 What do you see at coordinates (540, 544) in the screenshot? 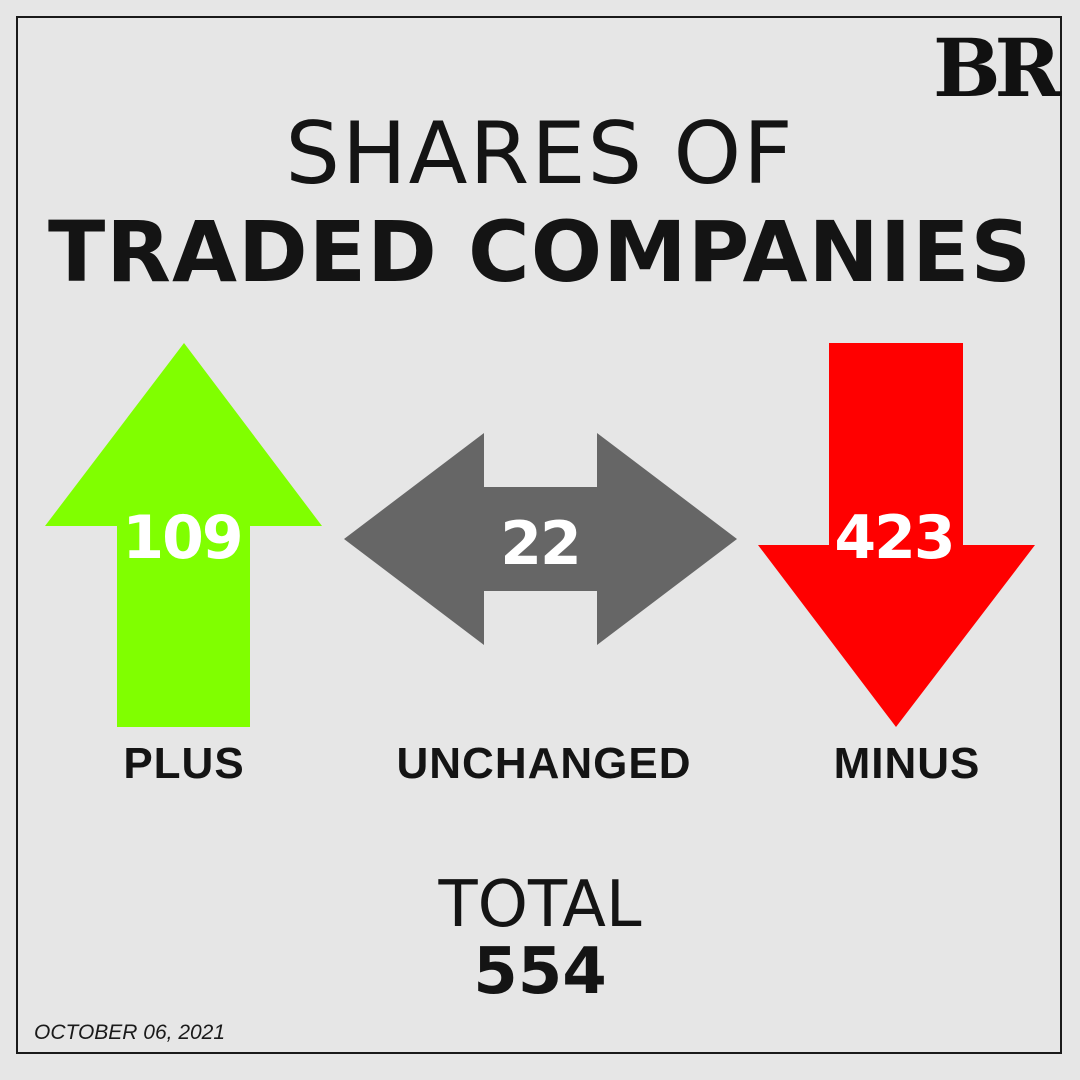
I see `unchanged-value: 22` at bounding box center [540, 544].